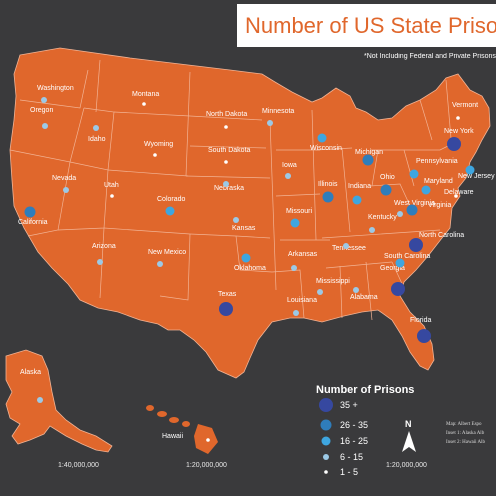  I want to click on state-label-georgia: Georgia, so click(392, 268).